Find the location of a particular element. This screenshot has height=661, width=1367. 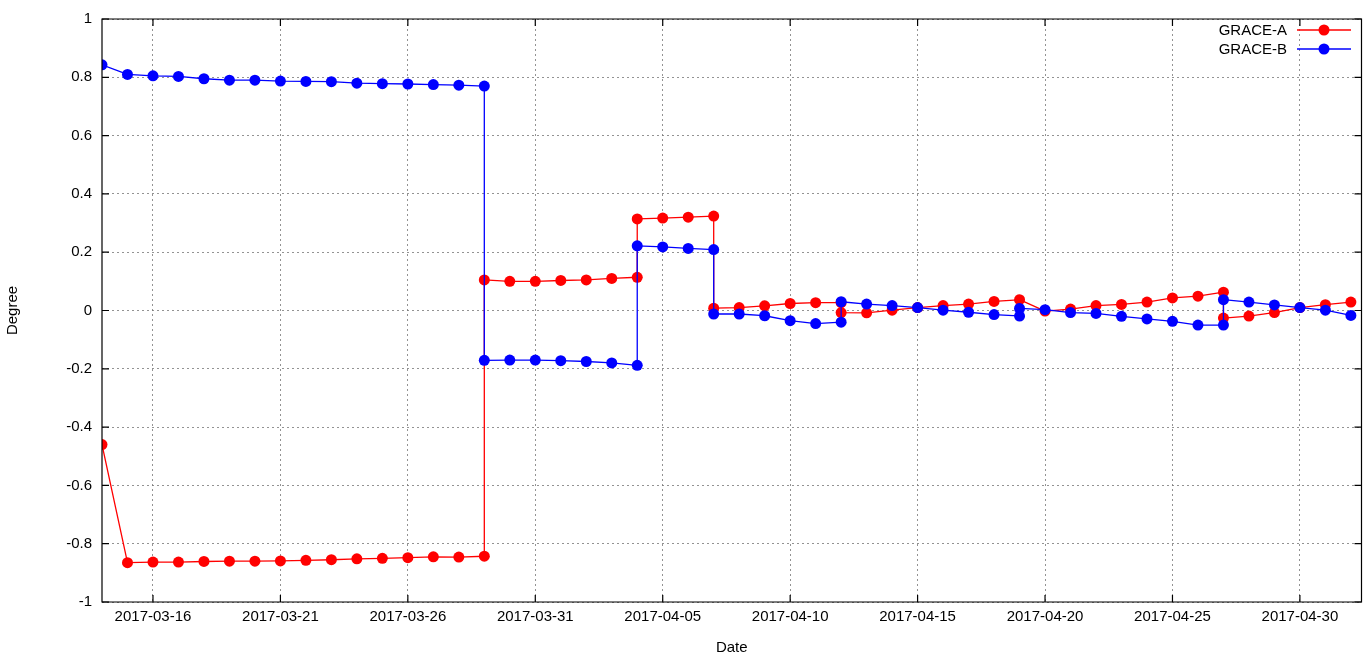

y-tick-label: 0.4 is located at coordinates (81, 193).